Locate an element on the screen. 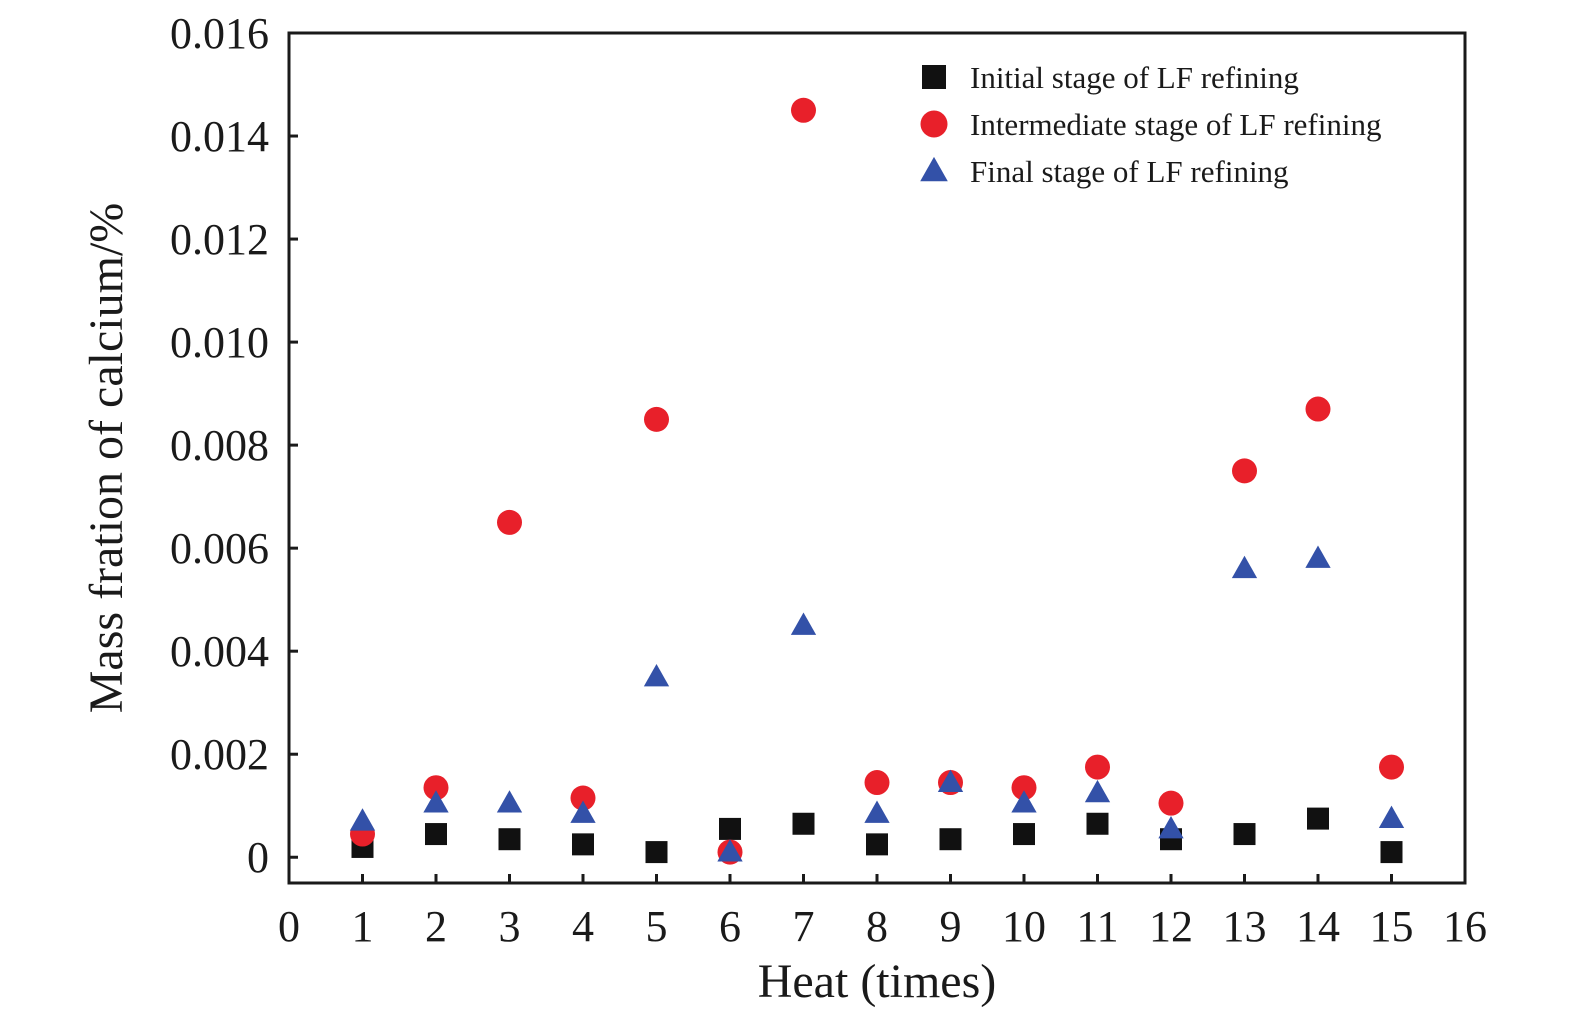  legend-label: Intermediate stage of LF refining is located at coordinates (1175, 124).